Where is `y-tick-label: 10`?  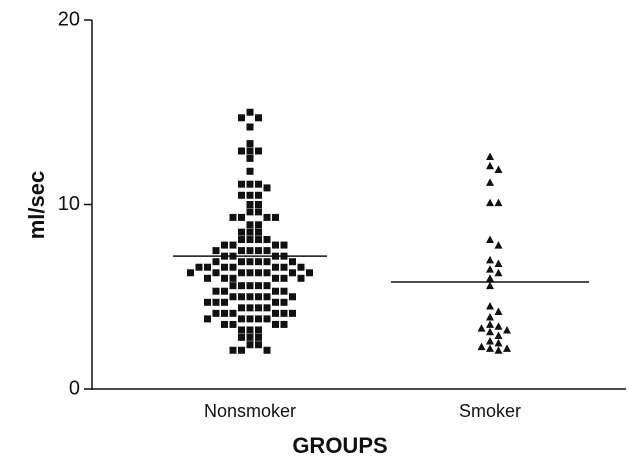 y-tick-label: 10 is located at coordinates (69, 204).